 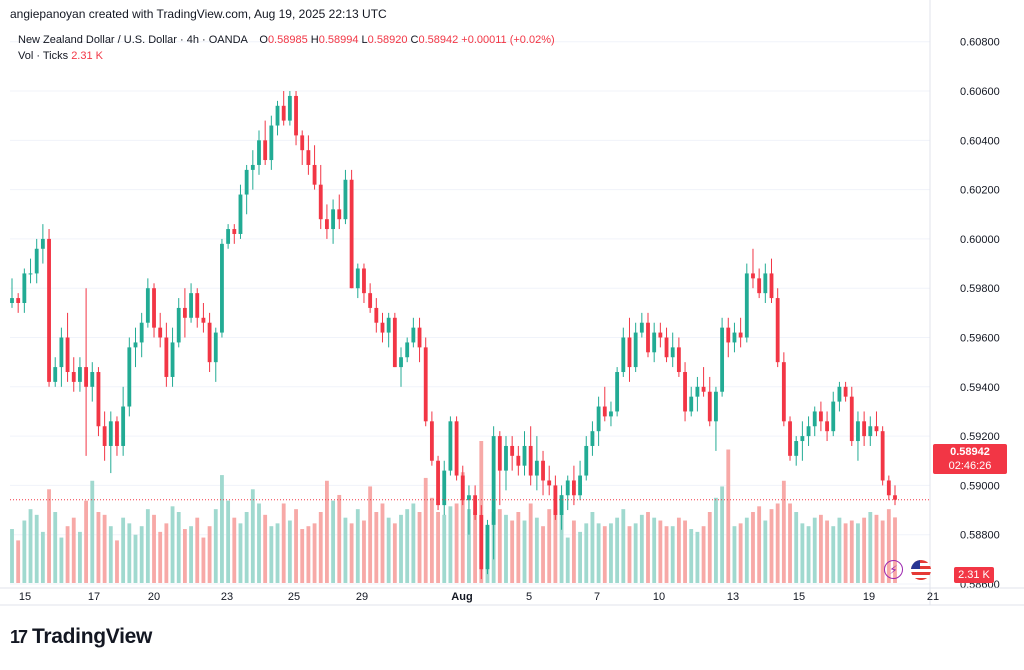 What do you see at coordinates (81, 637) in the screenshot?
I see `tradingview-logo: 17 TradingView` at bounding box center [81, 637].